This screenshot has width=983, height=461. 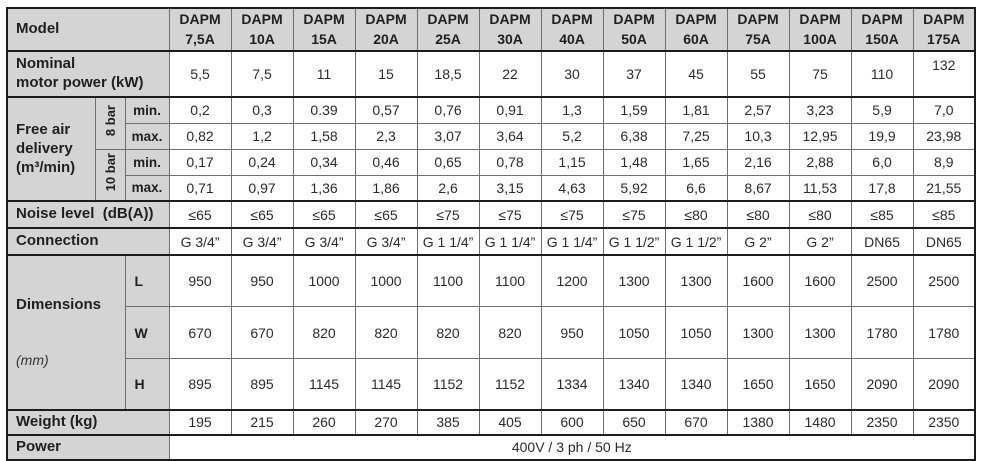 I want to click on motor-power-value: 45, so click(x=696, y=74).